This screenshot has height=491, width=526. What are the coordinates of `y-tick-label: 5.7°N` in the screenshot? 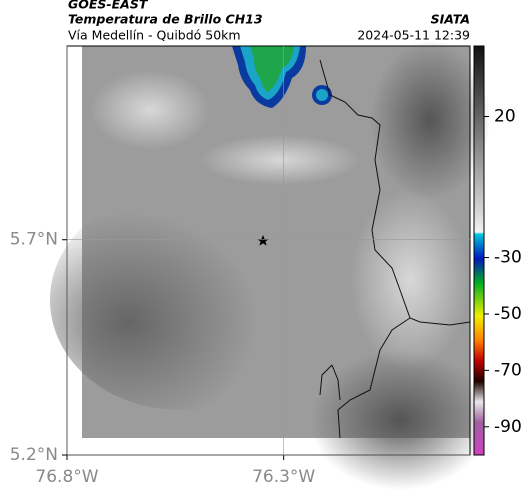 It's located at (34, 240).